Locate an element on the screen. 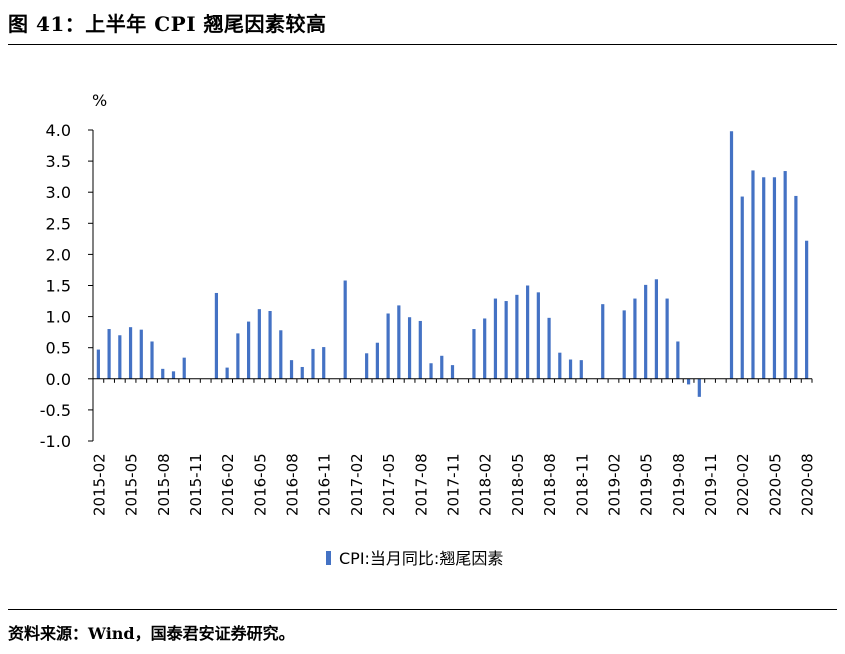 This screenshot has height=654, width=845. x-tick-label: 2019-08 is located at coordinates (679, 484).